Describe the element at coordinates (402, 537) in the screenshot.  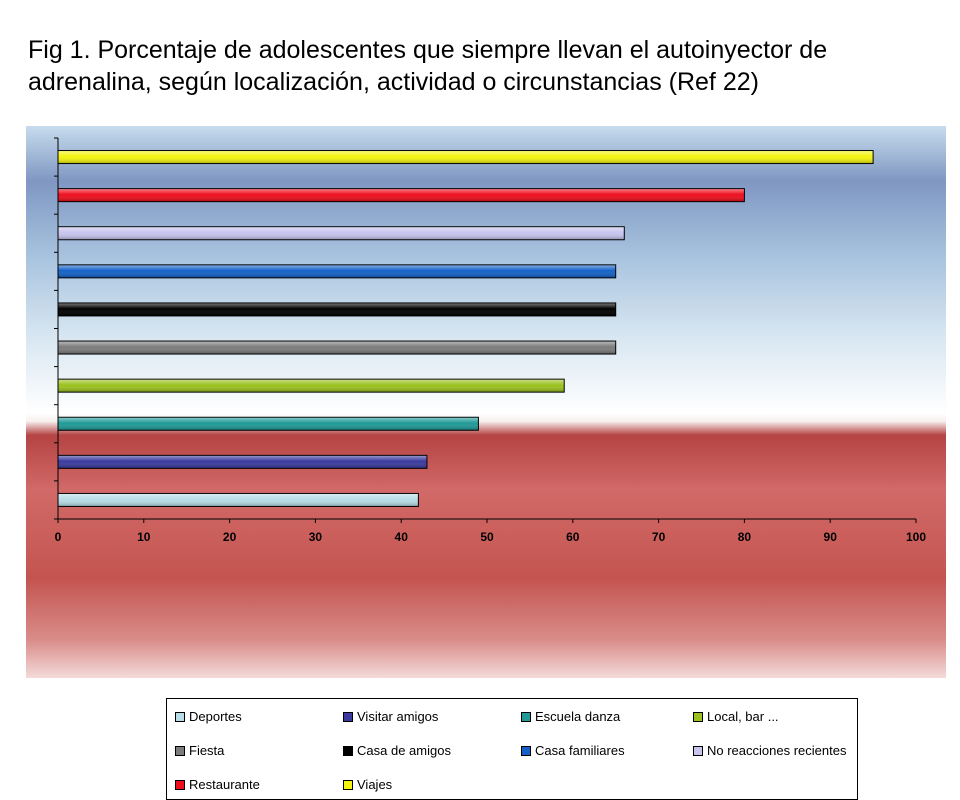
I see `x-tick-label-4: 40` at that location.